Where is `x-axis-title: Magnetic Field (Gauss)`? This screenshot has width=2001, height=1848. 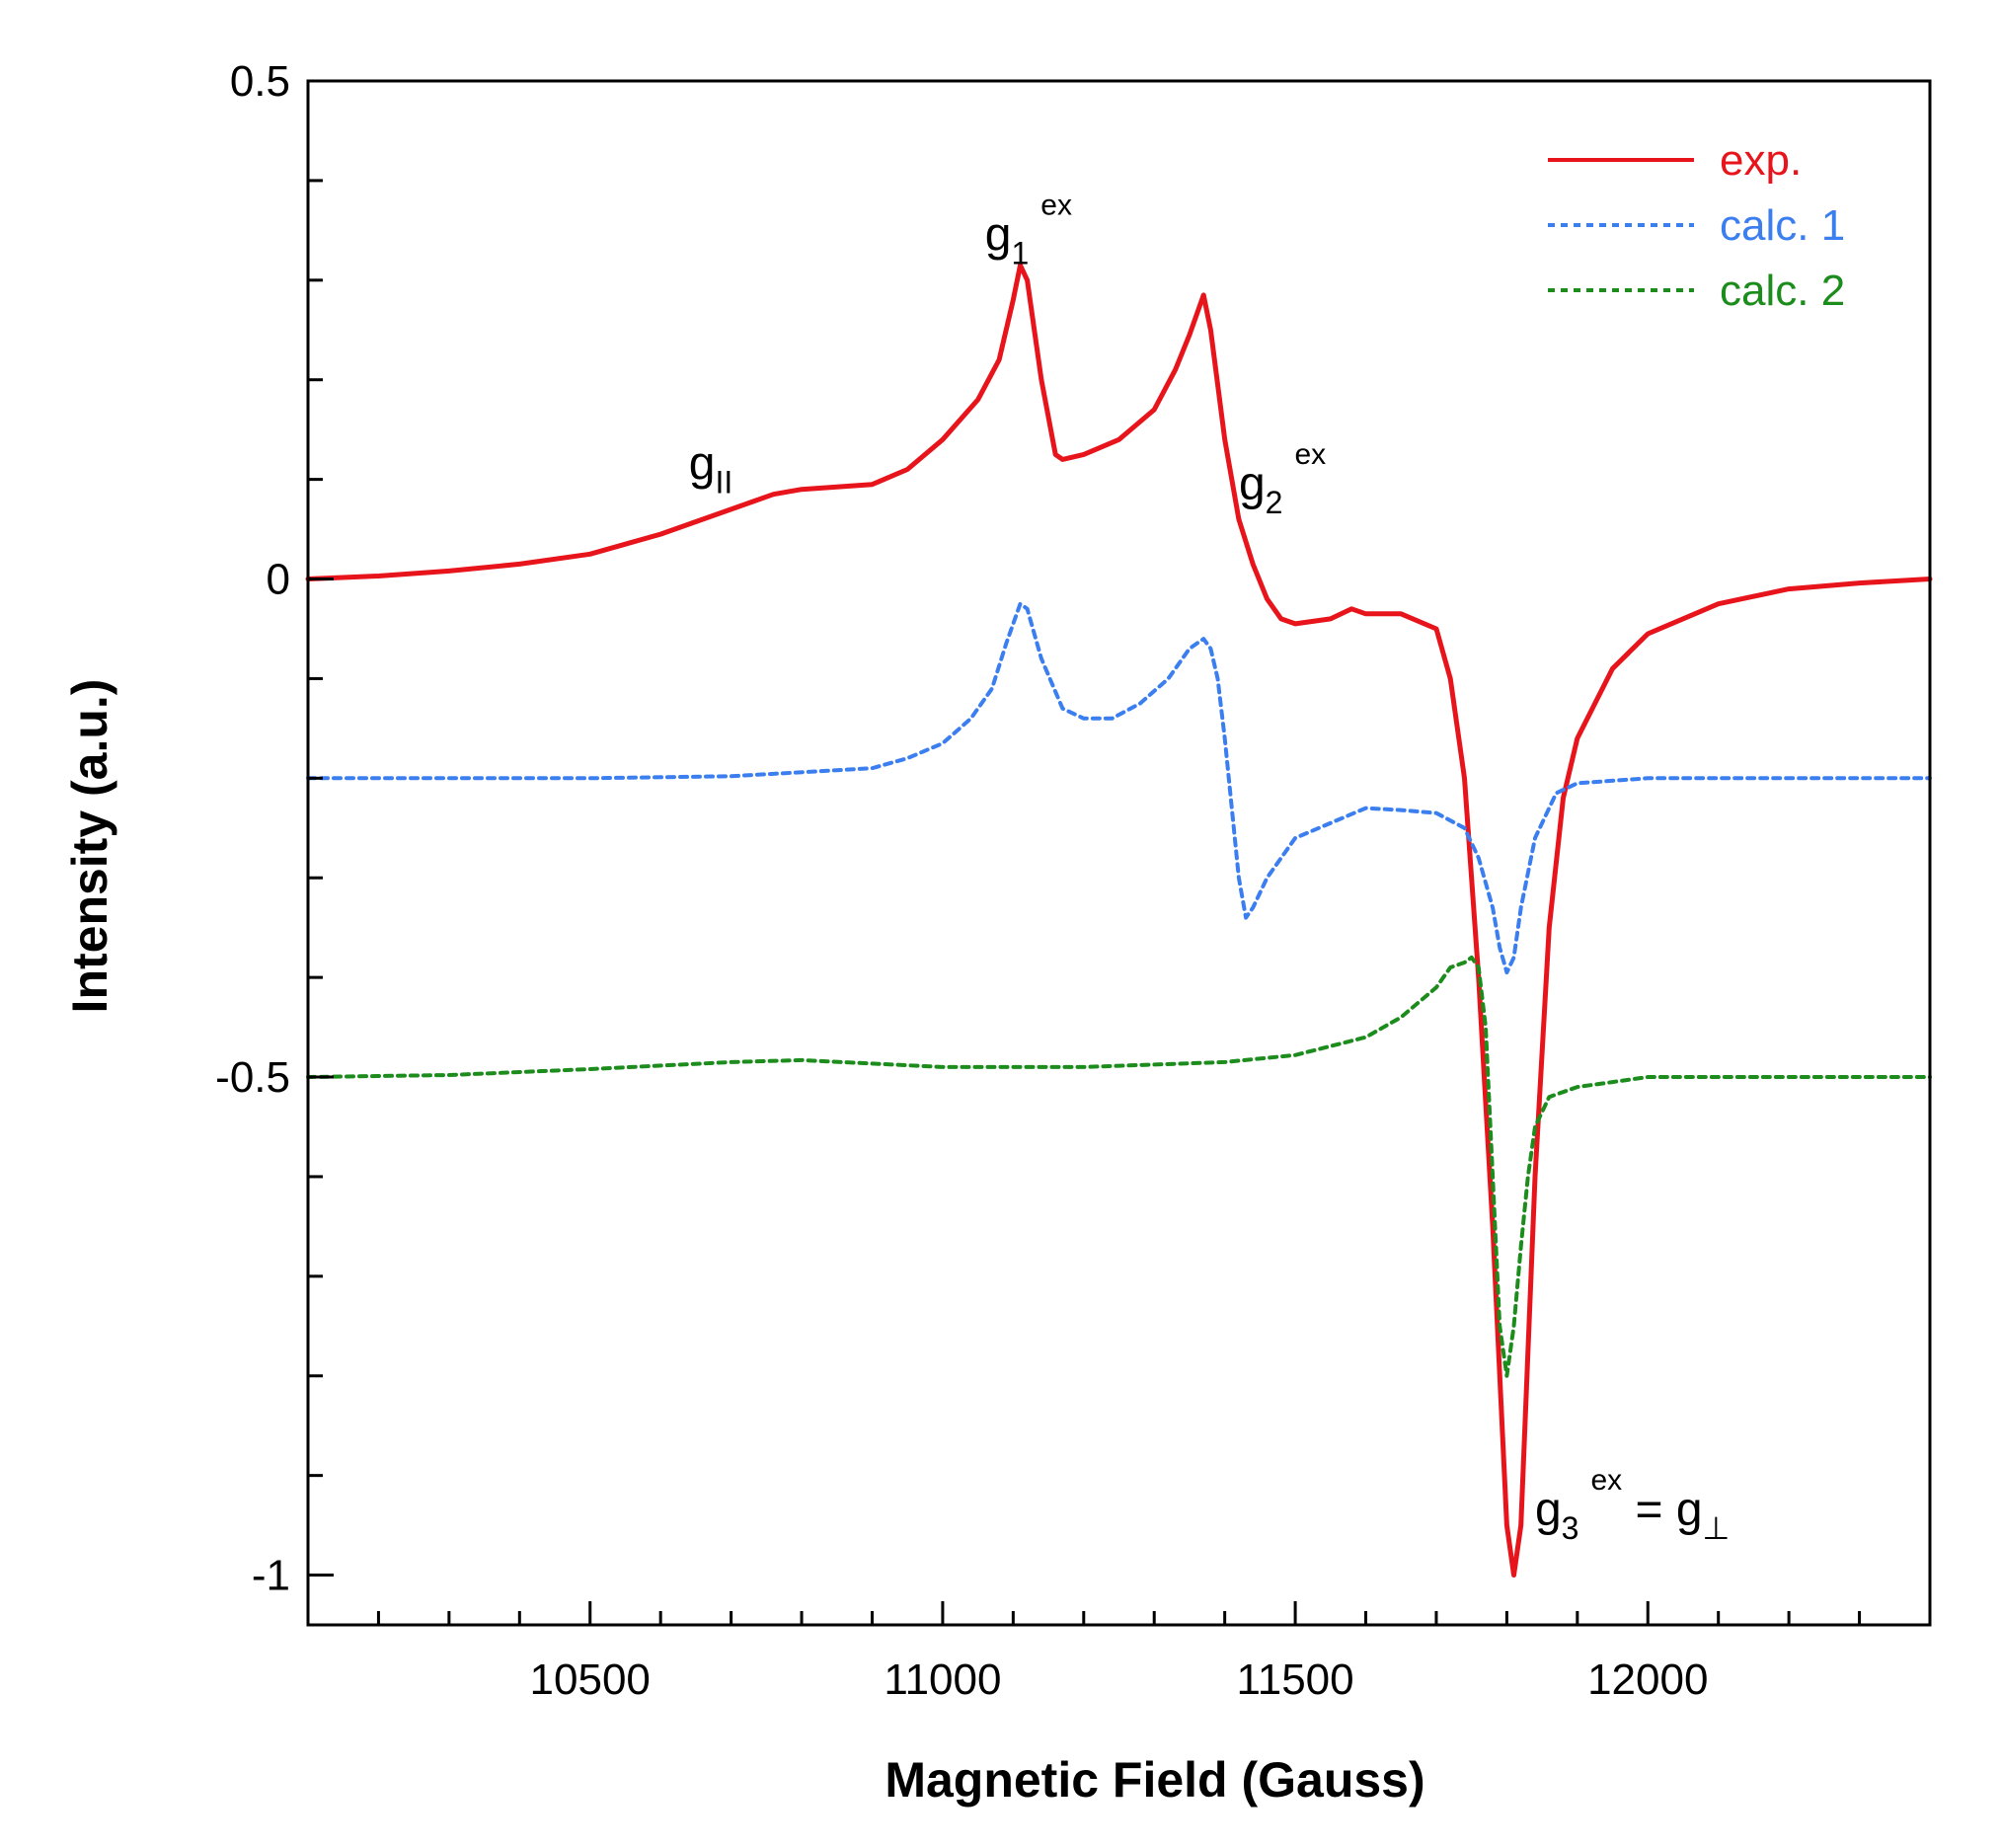
x-axis-title: Magnetic Field (Gauss) is located at coordinates (1154, 1780).